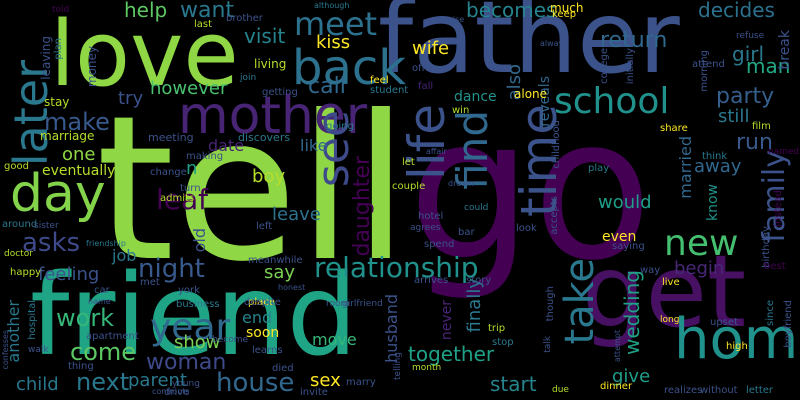 The image size is (800, 400). Describe the element at coordinates (737, 339) in the screenshot. I see `cloud-word: home` at that location.